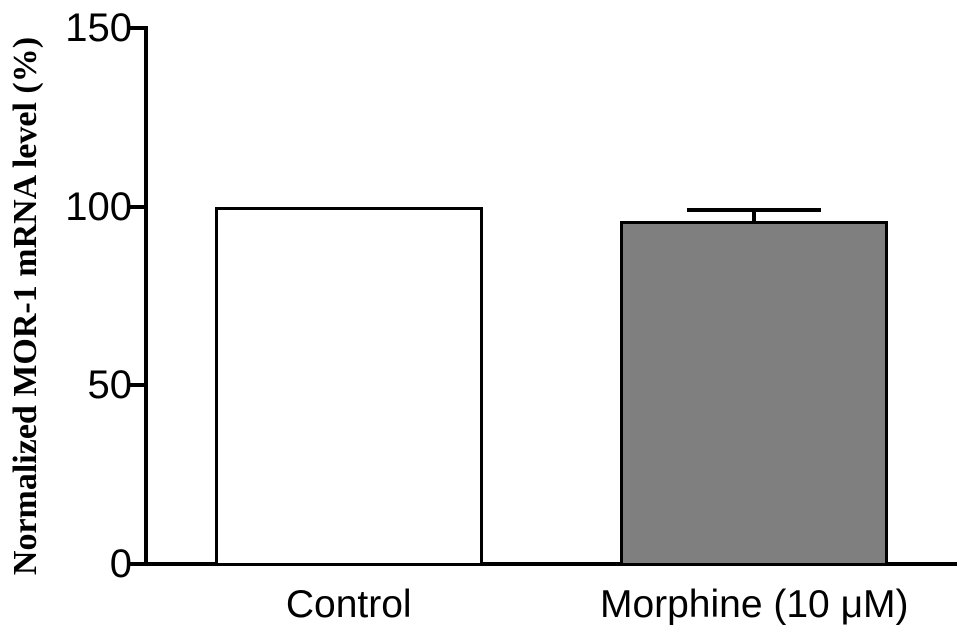 Image resolution: width=969 pixels, height=640 pixels. What do you see at coordinates (98, 28) in the screenshot?
I see `y-tick-label: 150` at bounding box center [98, 28].